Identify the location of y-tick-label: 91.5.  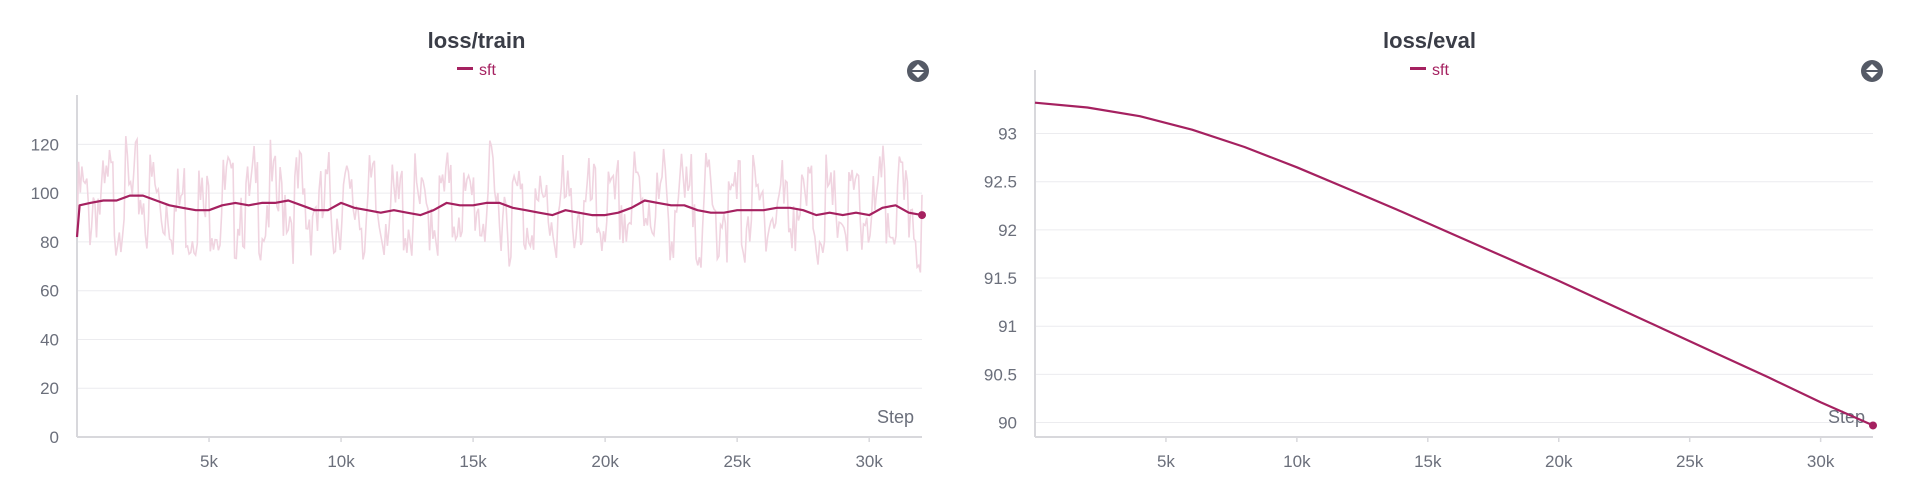
(1000, 278).